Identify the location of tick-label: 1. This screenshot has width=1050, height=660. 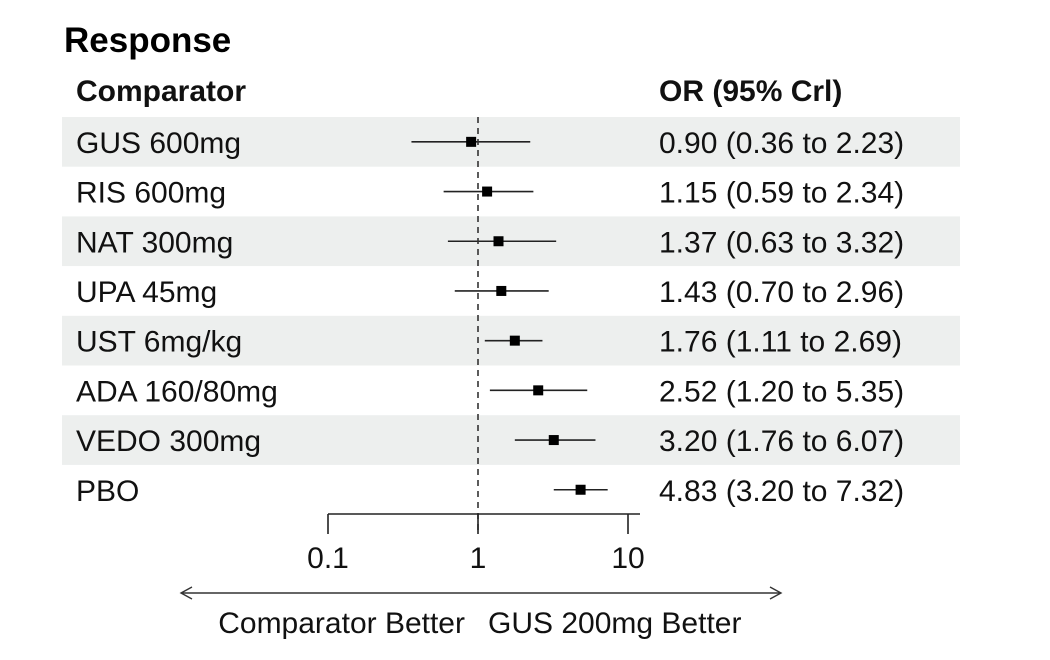
(478, 558).